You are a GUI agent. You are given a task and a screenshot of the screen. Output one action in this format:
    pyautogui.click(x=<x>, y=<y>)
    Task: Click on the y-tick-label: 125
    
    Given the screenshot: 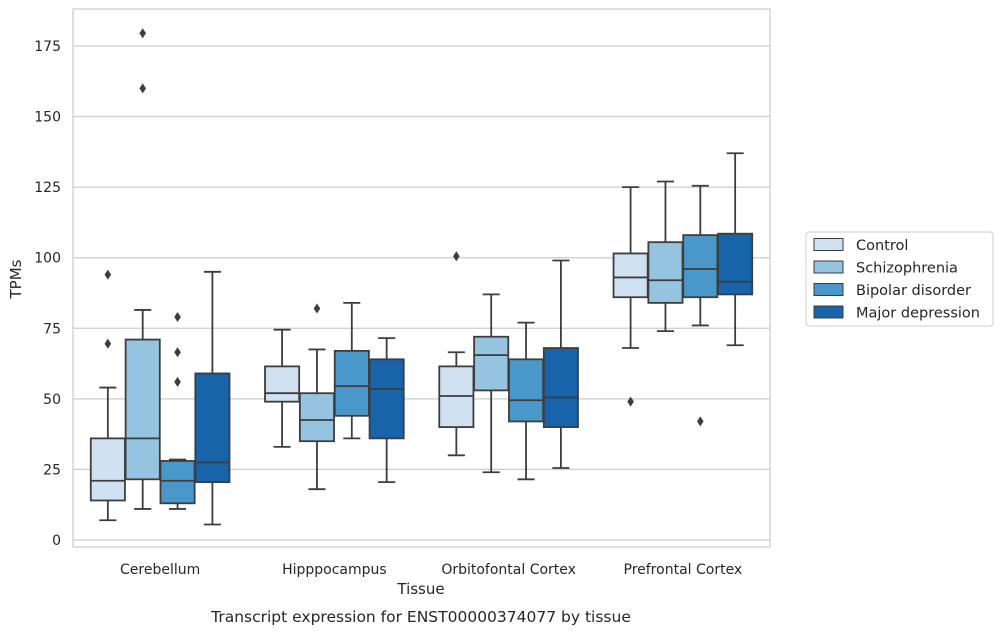 What is the action you would take?
    pyautogui.click(x=47, y=188)
    